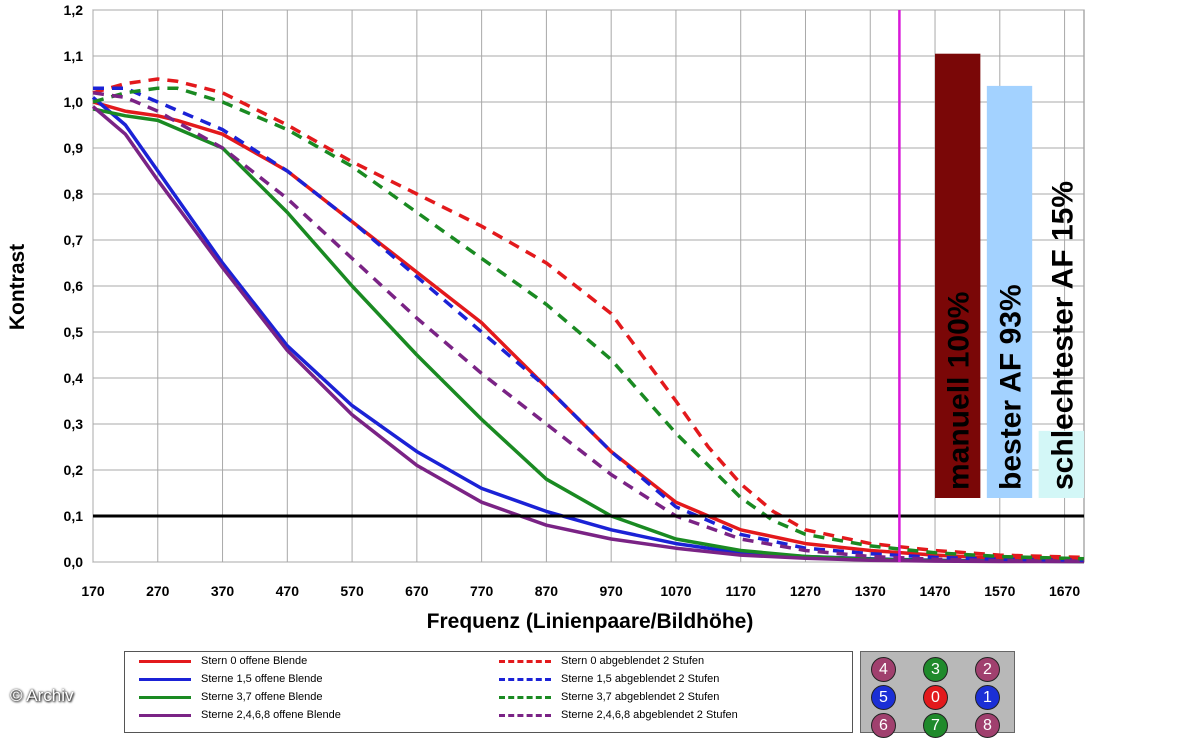 Image resolution: width=1200 pixels, height=738 pixels. Describe the element at coordinates (262, 679) in the screenshot. I see `legend-label: Sterne 1,5 offene Blende` at that location.